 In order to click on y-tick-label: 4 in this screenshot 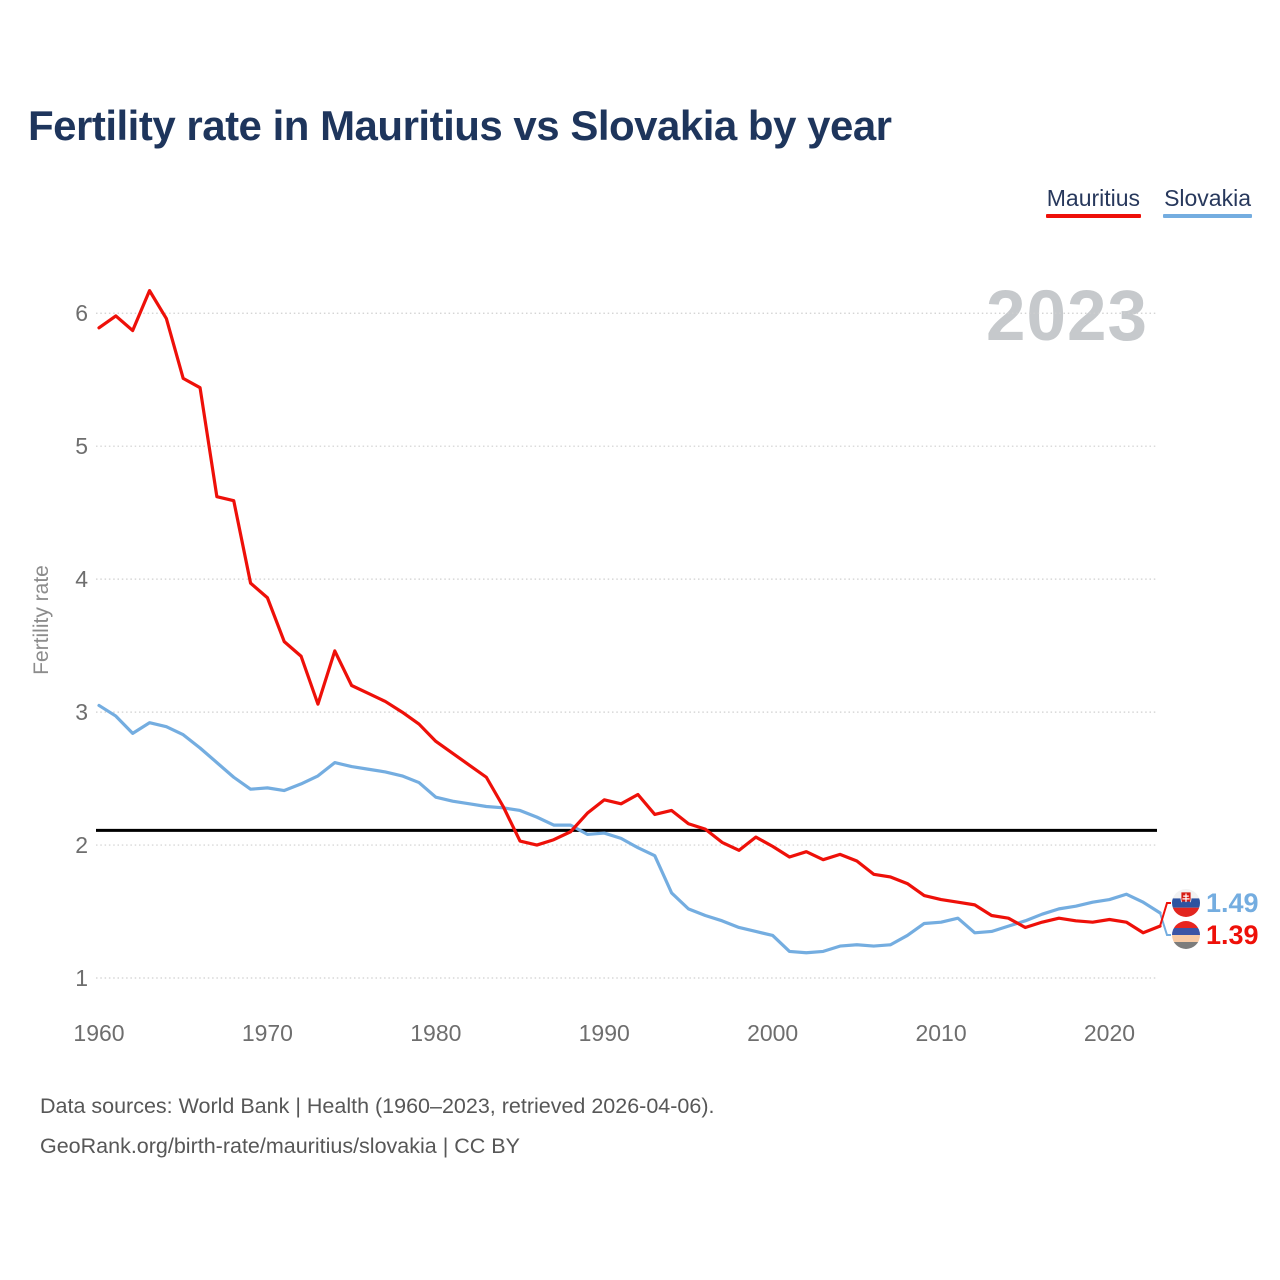, I will do `click(81, 579)`.